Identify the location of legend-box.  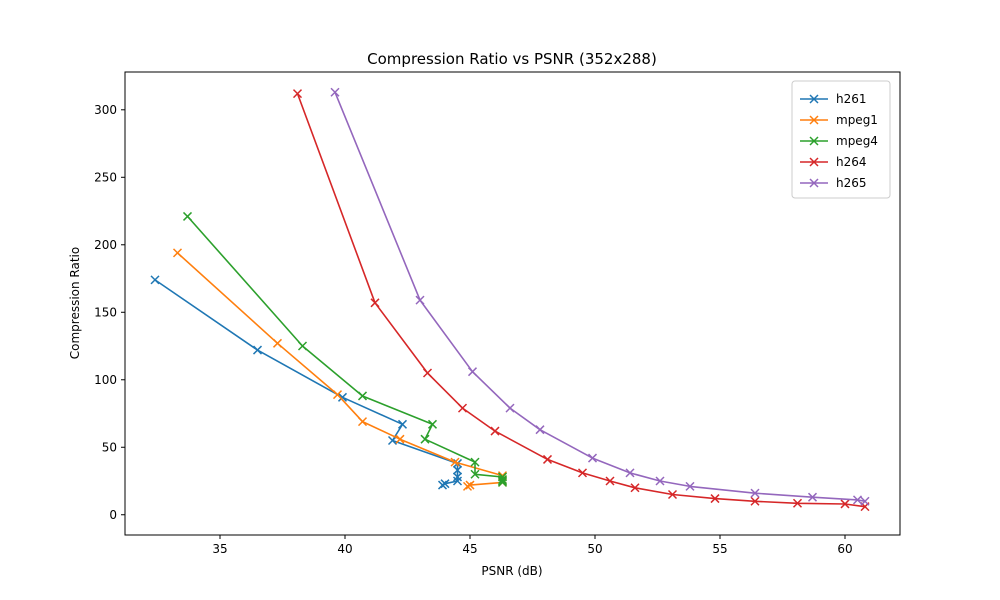
(841, 139).